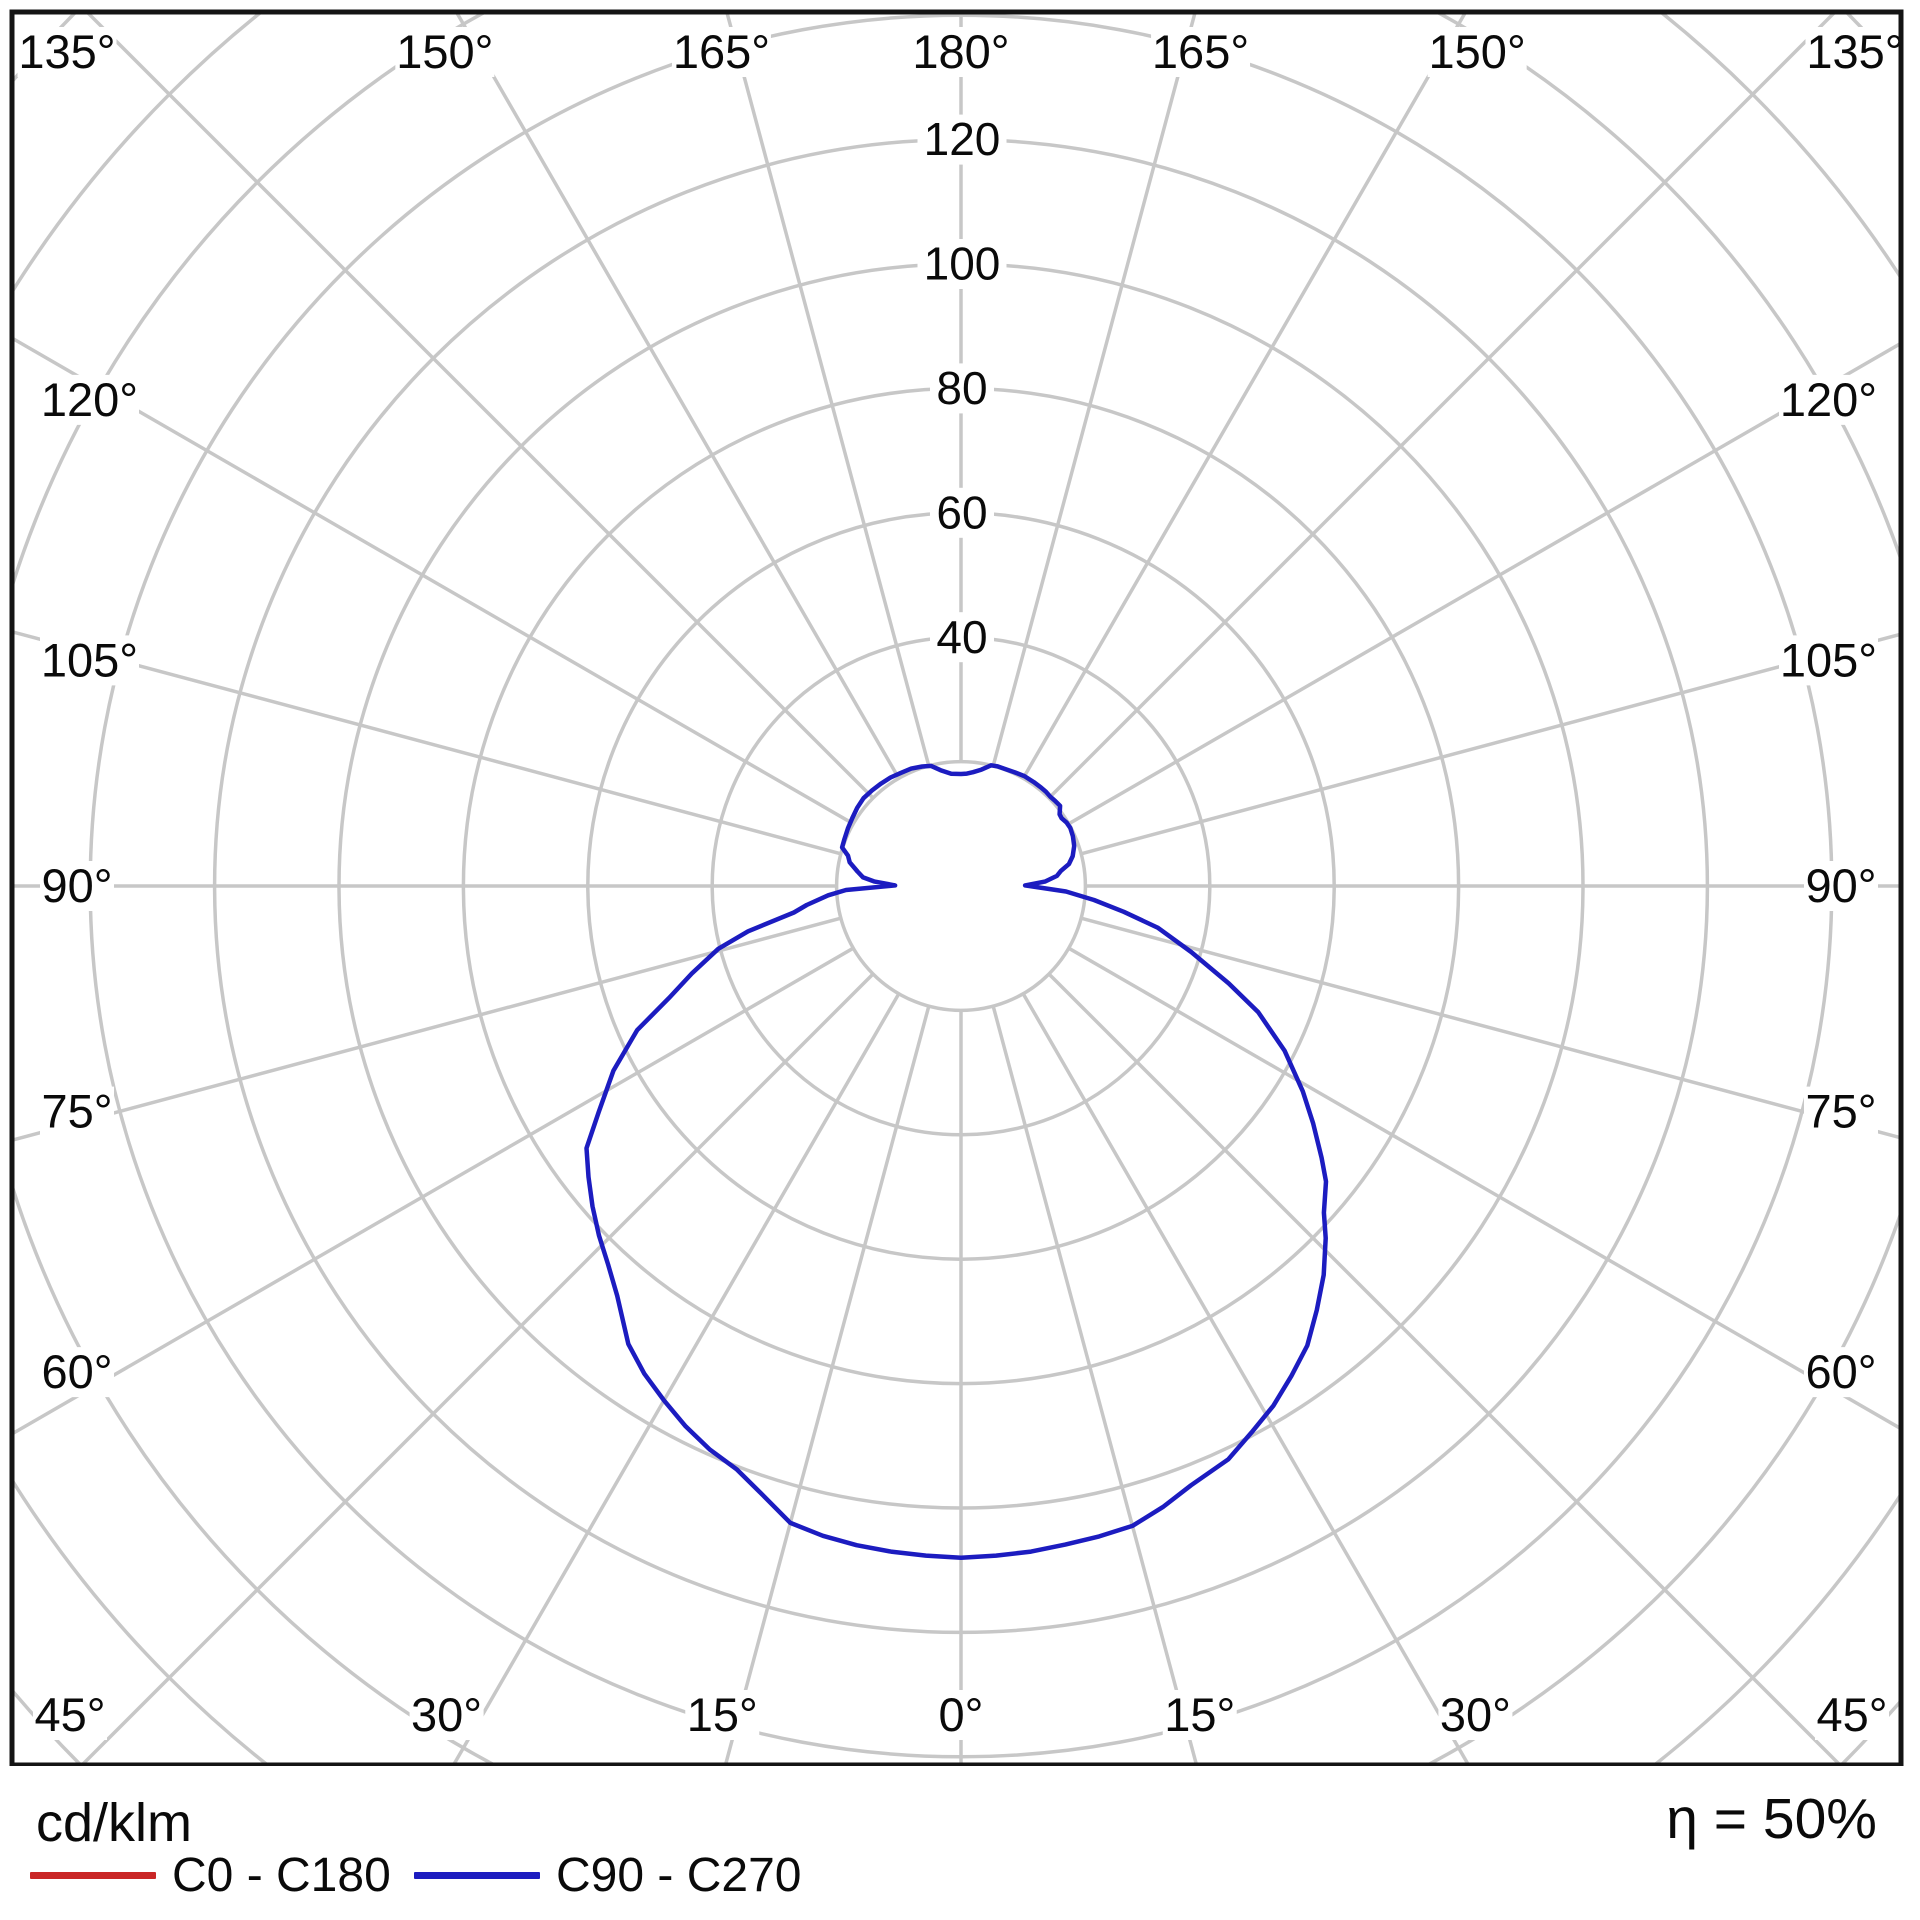 The width and height of the screenshot is (1920, 1920). Describe the element at coordinates (962, 139) in the screenshot. I see `svg-text: 120` at that location.